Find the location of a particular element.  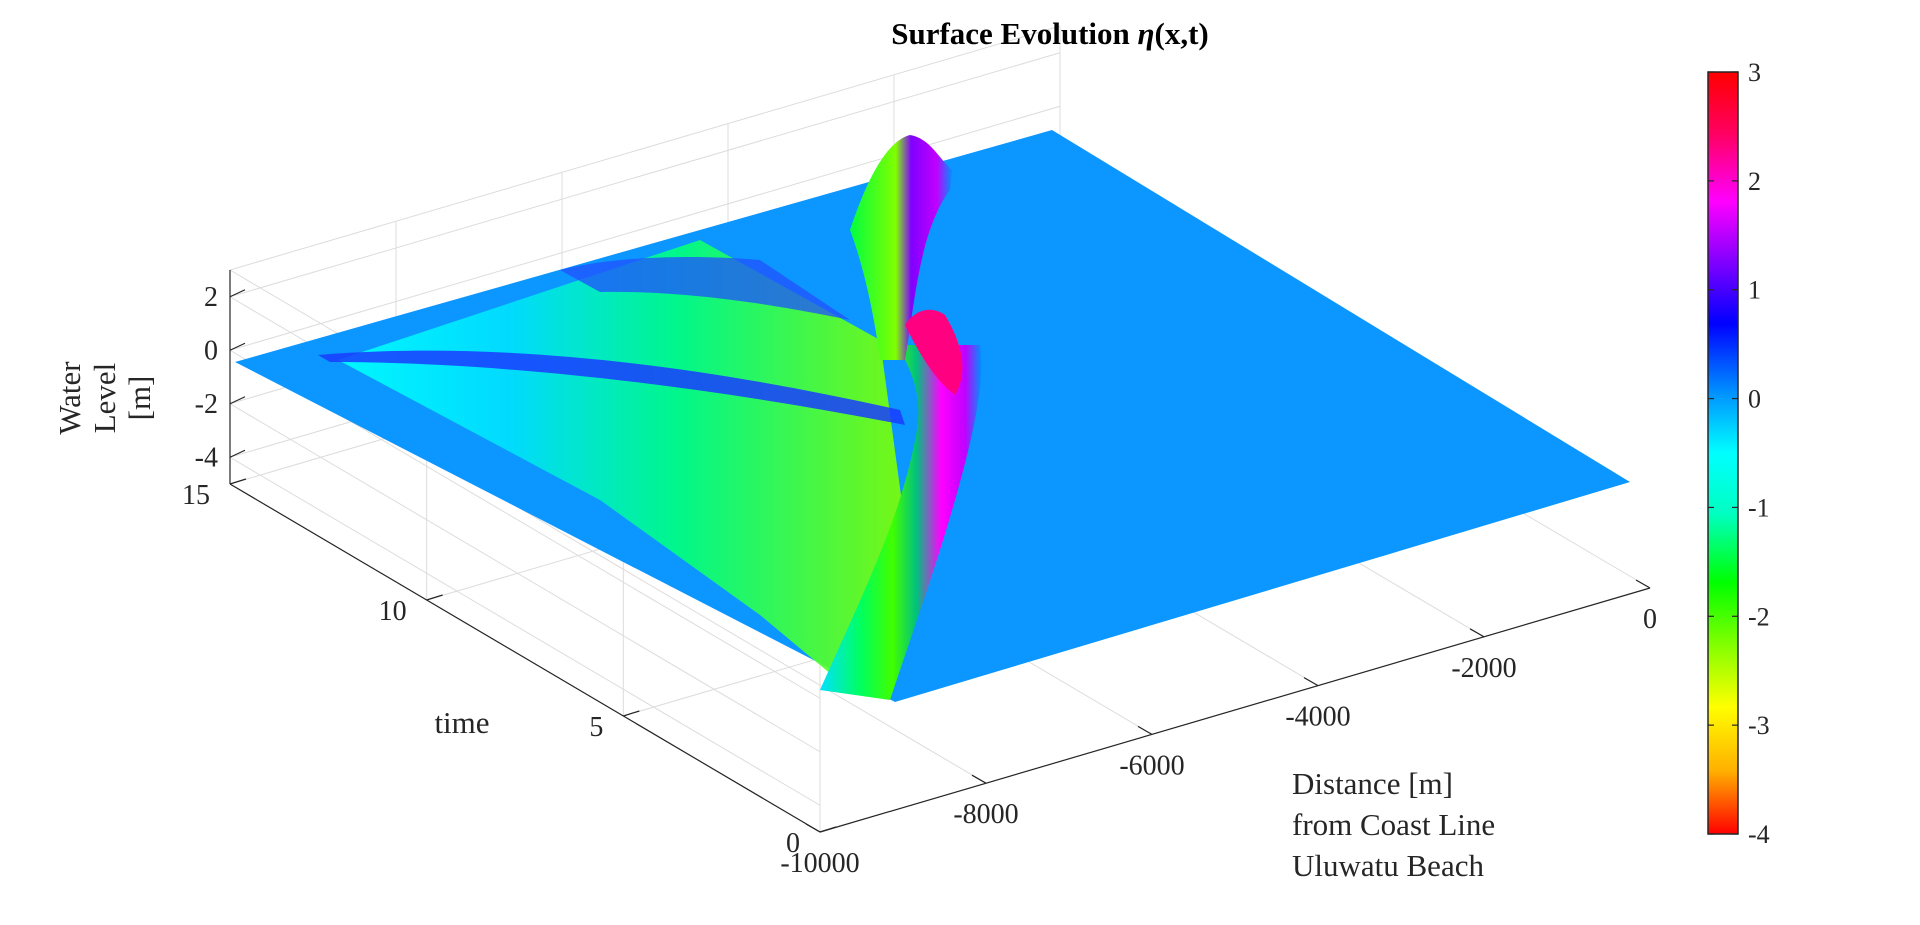

z-axis-label-line-2: Level is located at coordinates (104, 398).